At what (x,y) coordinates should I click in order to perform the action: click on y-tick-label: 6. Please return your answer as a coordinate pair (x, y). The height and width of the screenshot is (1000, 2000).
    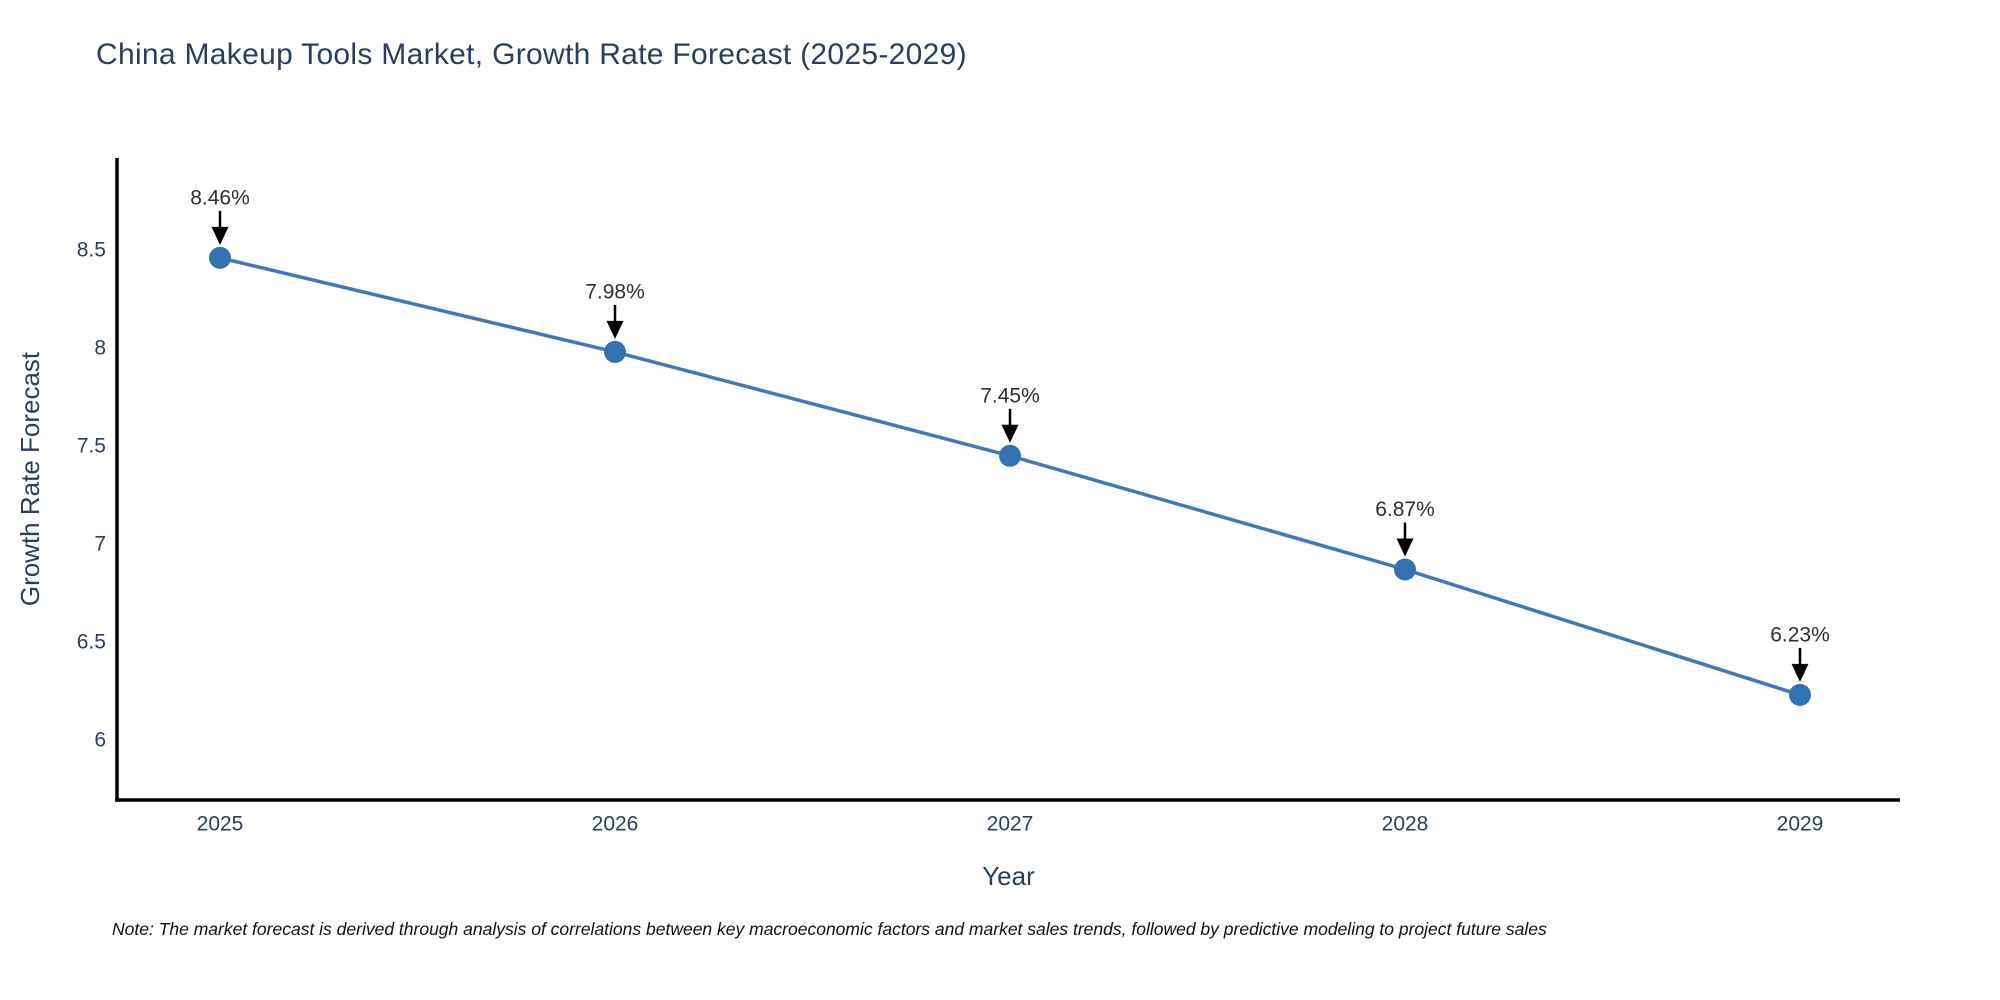
    Looking at the image, I should click on (100, 740).